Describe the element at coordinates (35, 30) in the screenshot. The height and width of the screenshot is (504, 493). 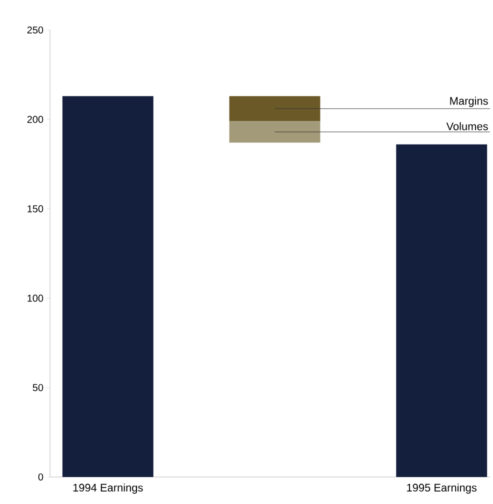
I see `y-tick-label: 250` at that location.